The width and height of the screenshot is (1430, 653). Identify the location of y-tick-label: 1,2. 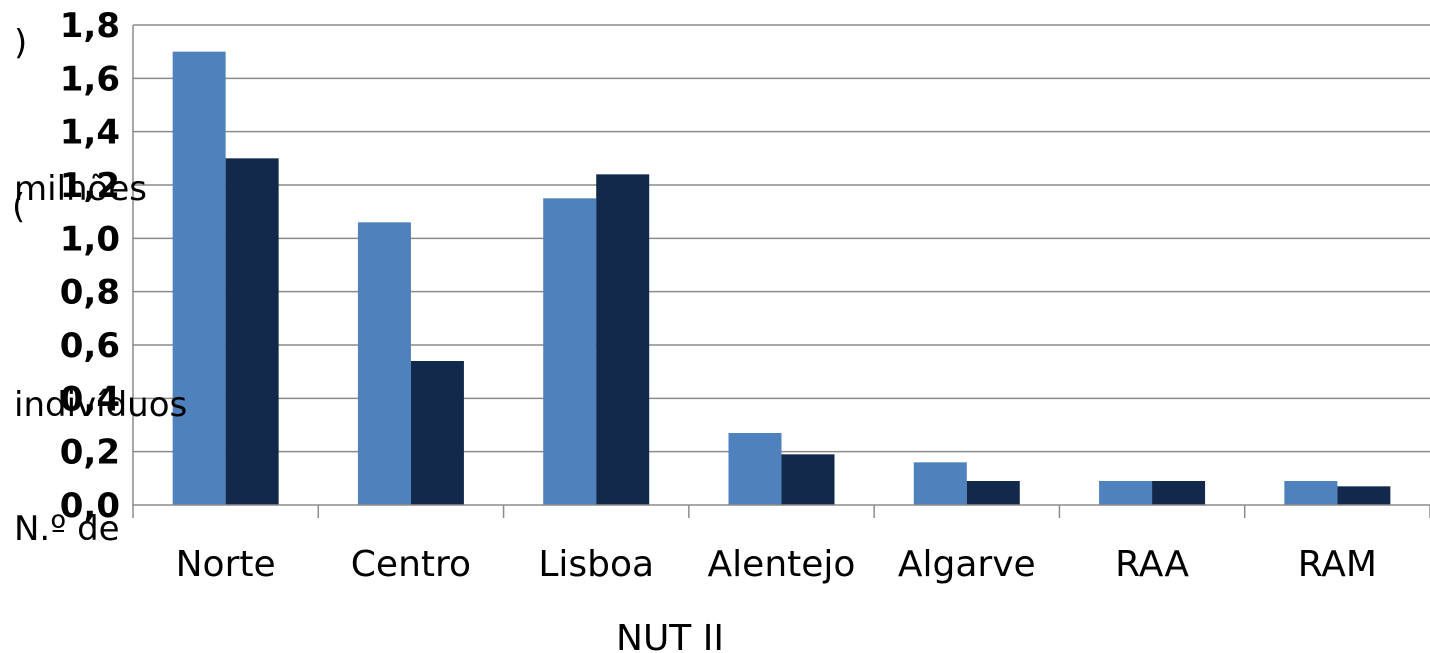
(90, 186).